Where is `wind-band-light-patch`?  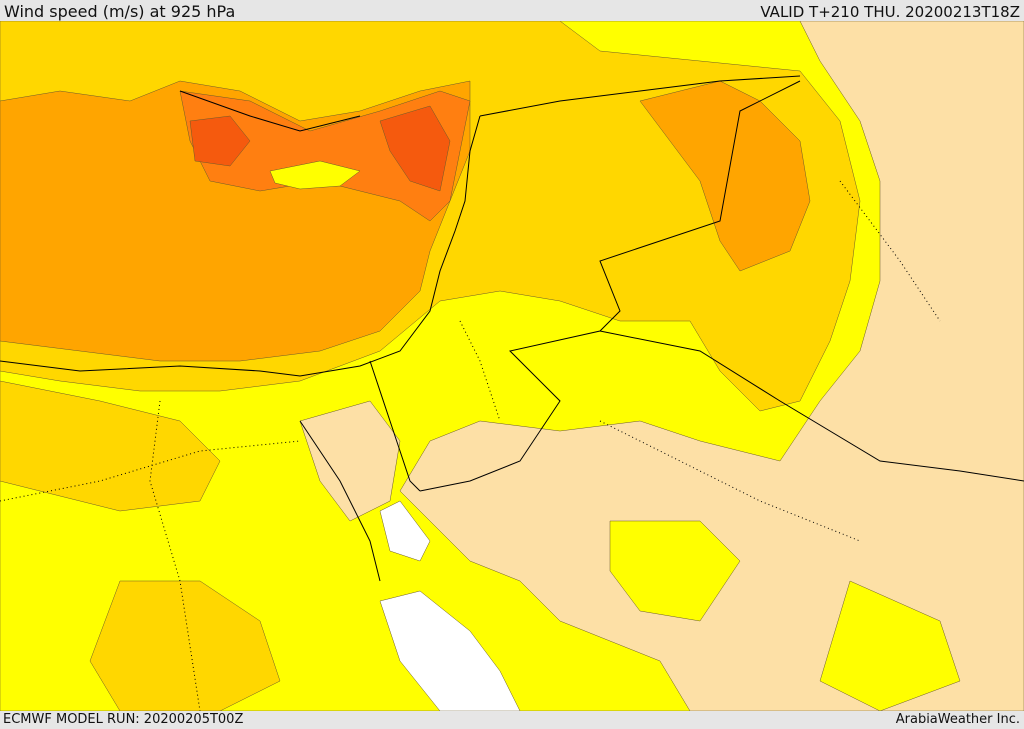
wind-band-light-patch is located at coordinates (675, 571).